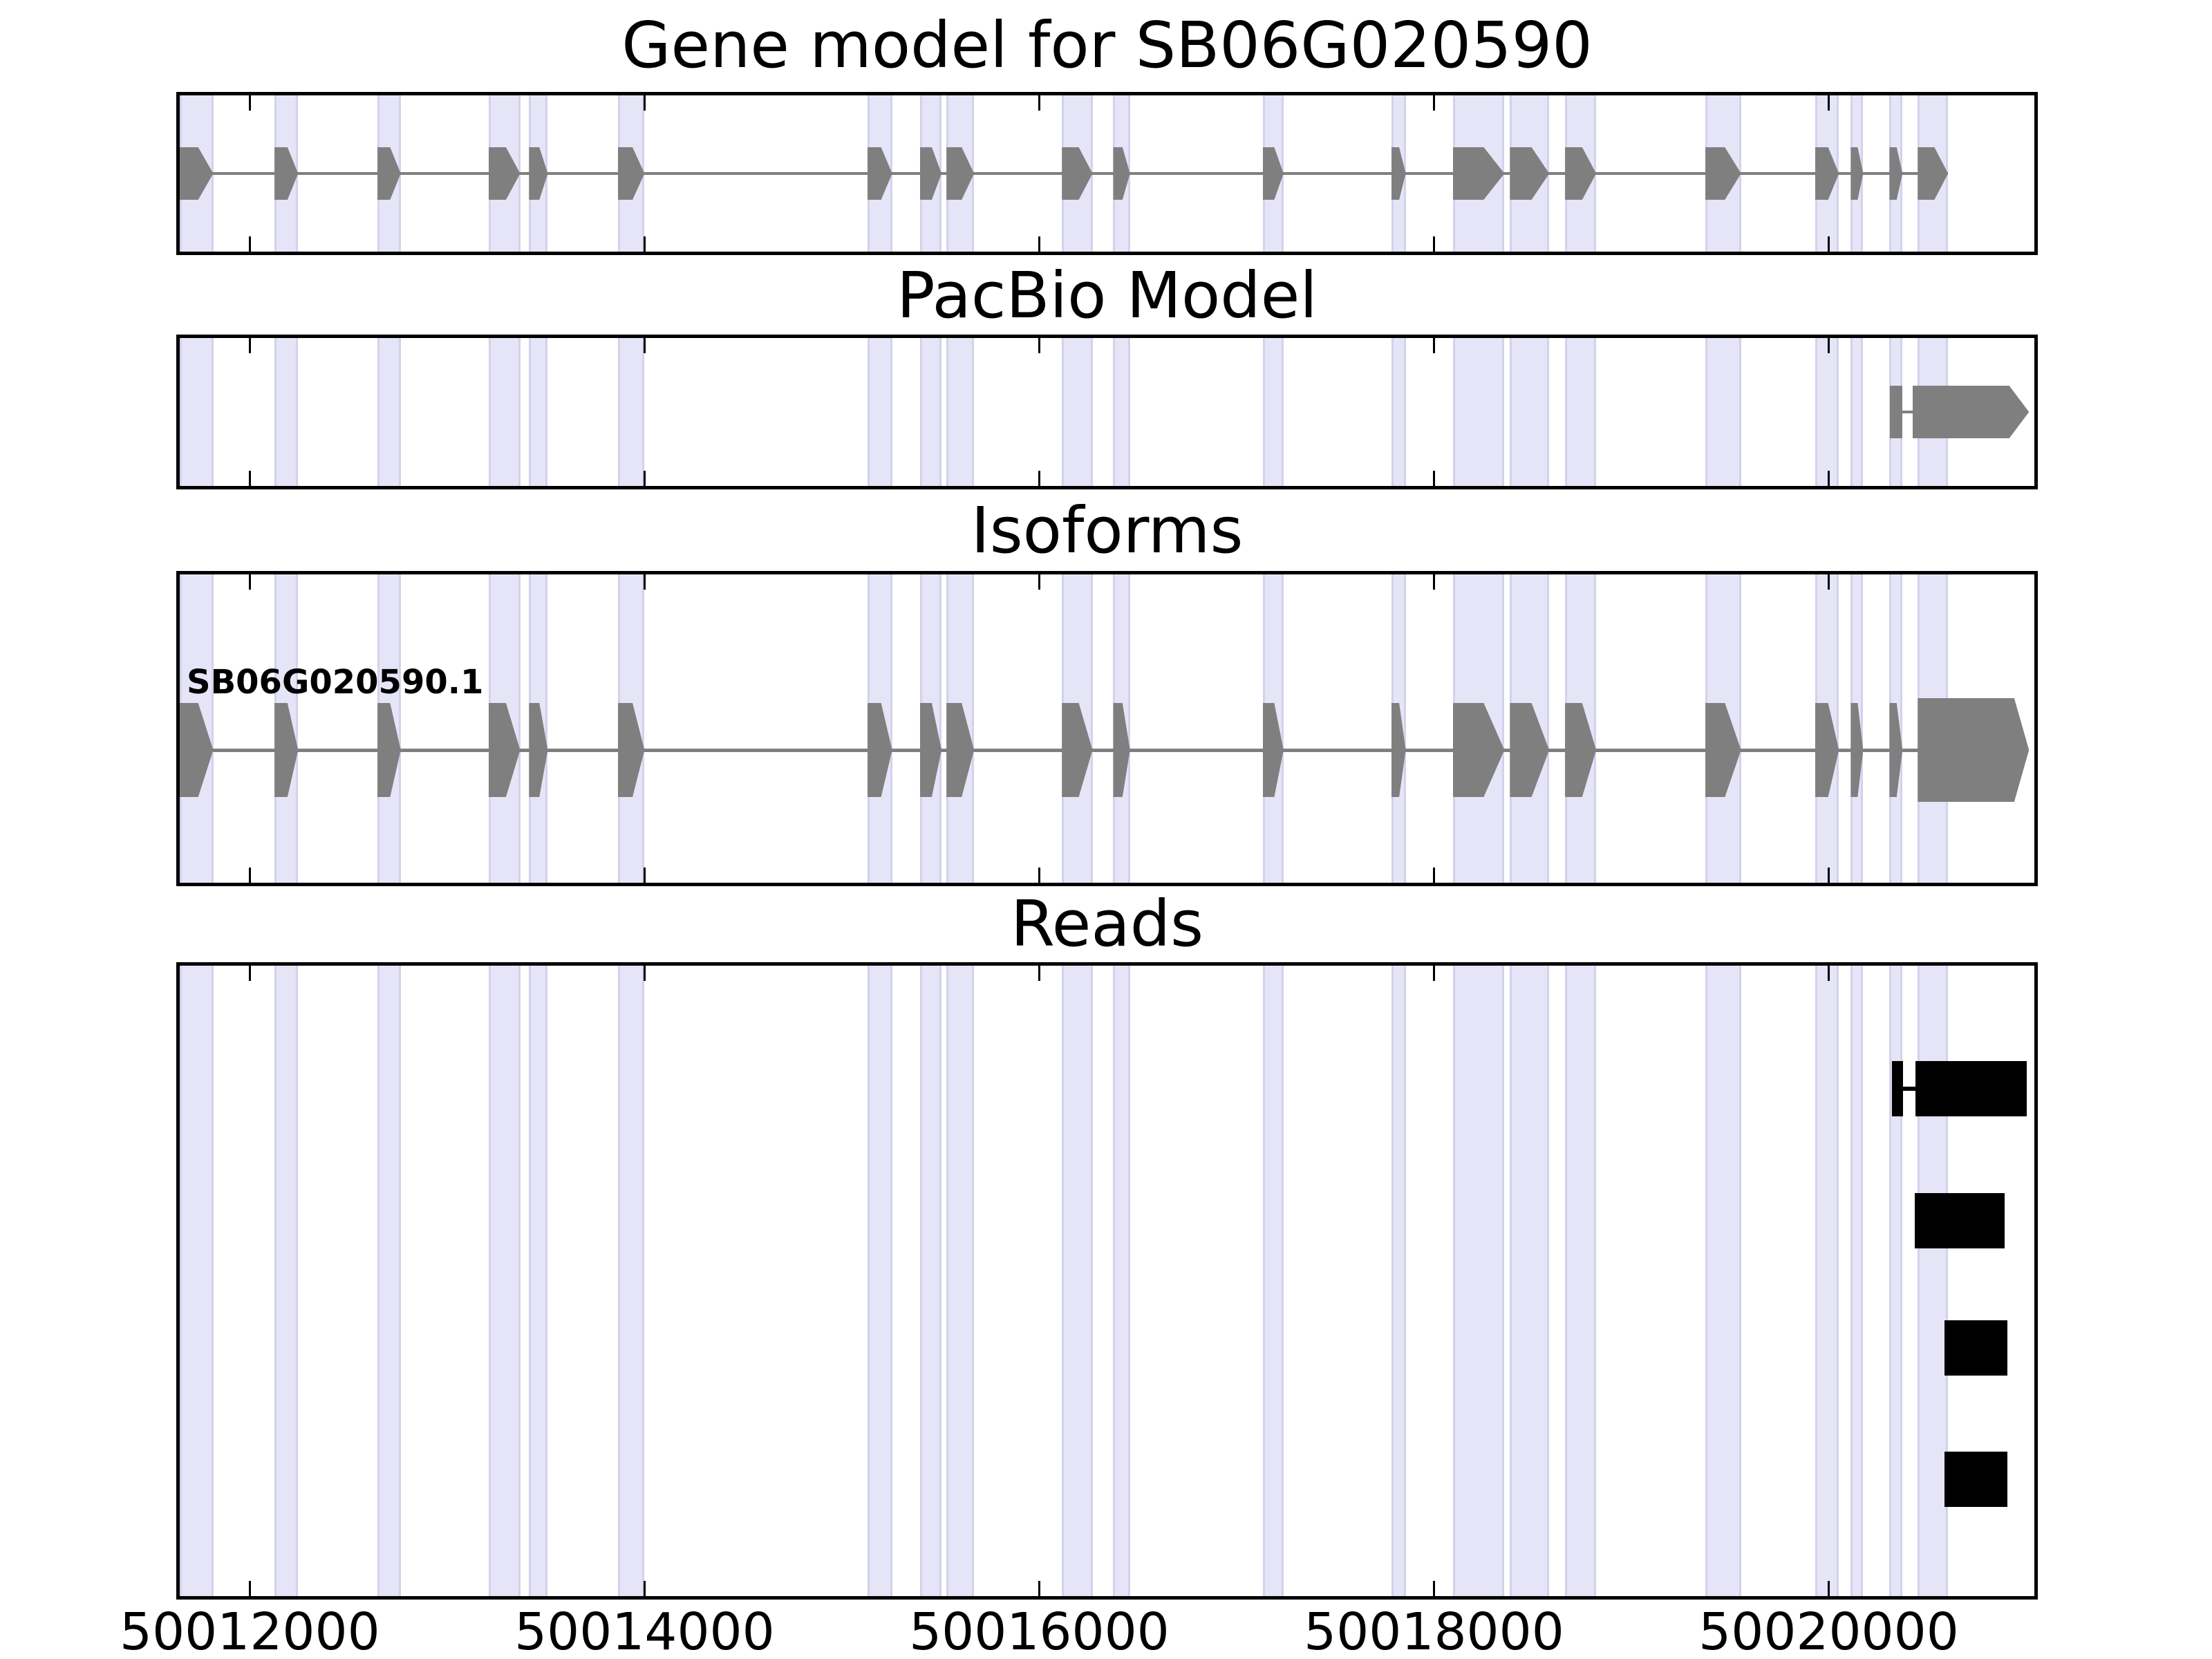  Describe the element at coordinates (250, 1630) in the screenshot. I see `x-tick-label: 50012000` at that location.